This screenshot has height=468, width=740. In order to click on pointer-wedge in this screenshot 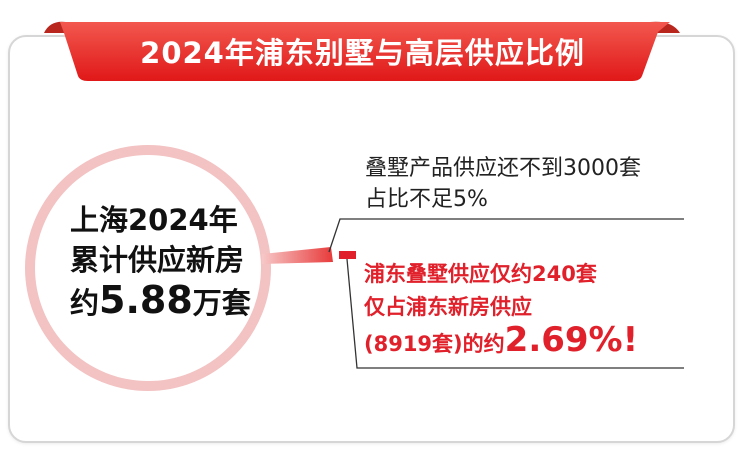, I will do `click(297, 255)`.